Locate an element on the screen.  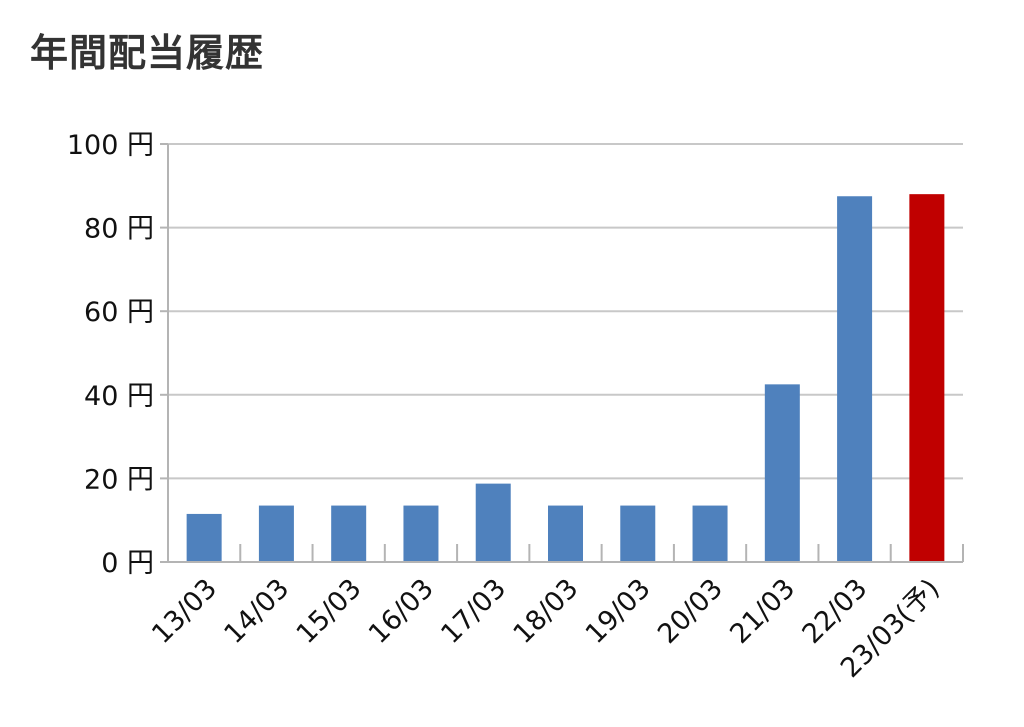
x-tick-label: 18/03 is located at coordinates (546, 611).